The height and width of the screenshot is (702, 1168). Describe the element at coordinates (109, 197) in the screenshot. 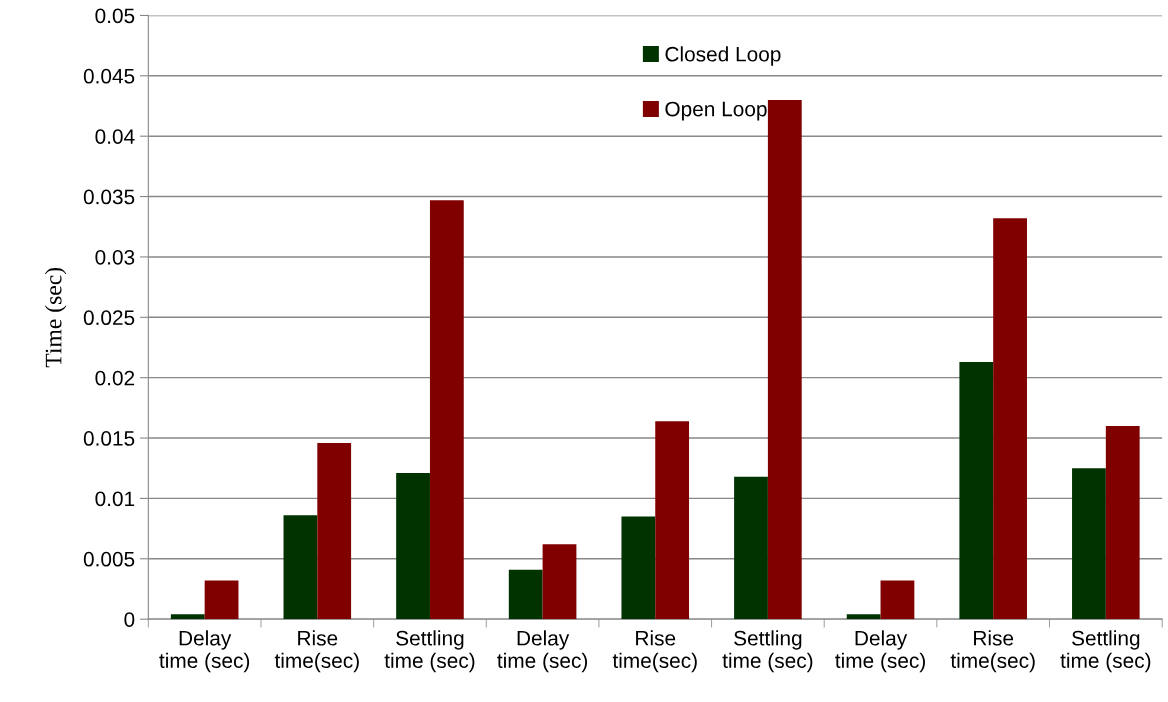

I see `y-tick-label: 0.035` at that location.